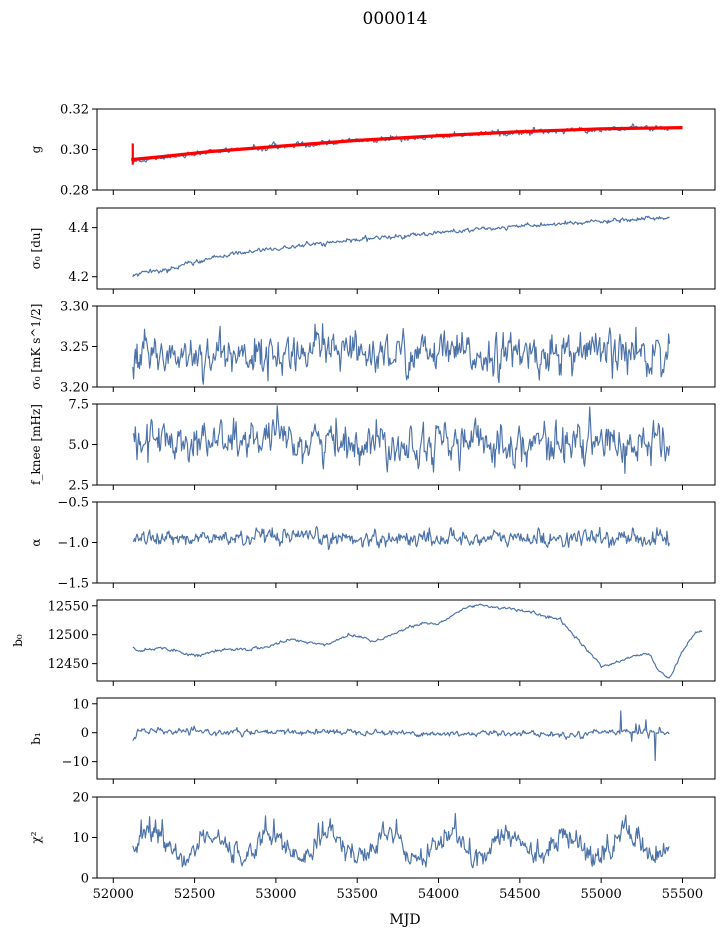  What do you see at coordinates (78, 228) in the screenshot?
I see `y-tick-label: 4.4` at bounding box center [78, 228].